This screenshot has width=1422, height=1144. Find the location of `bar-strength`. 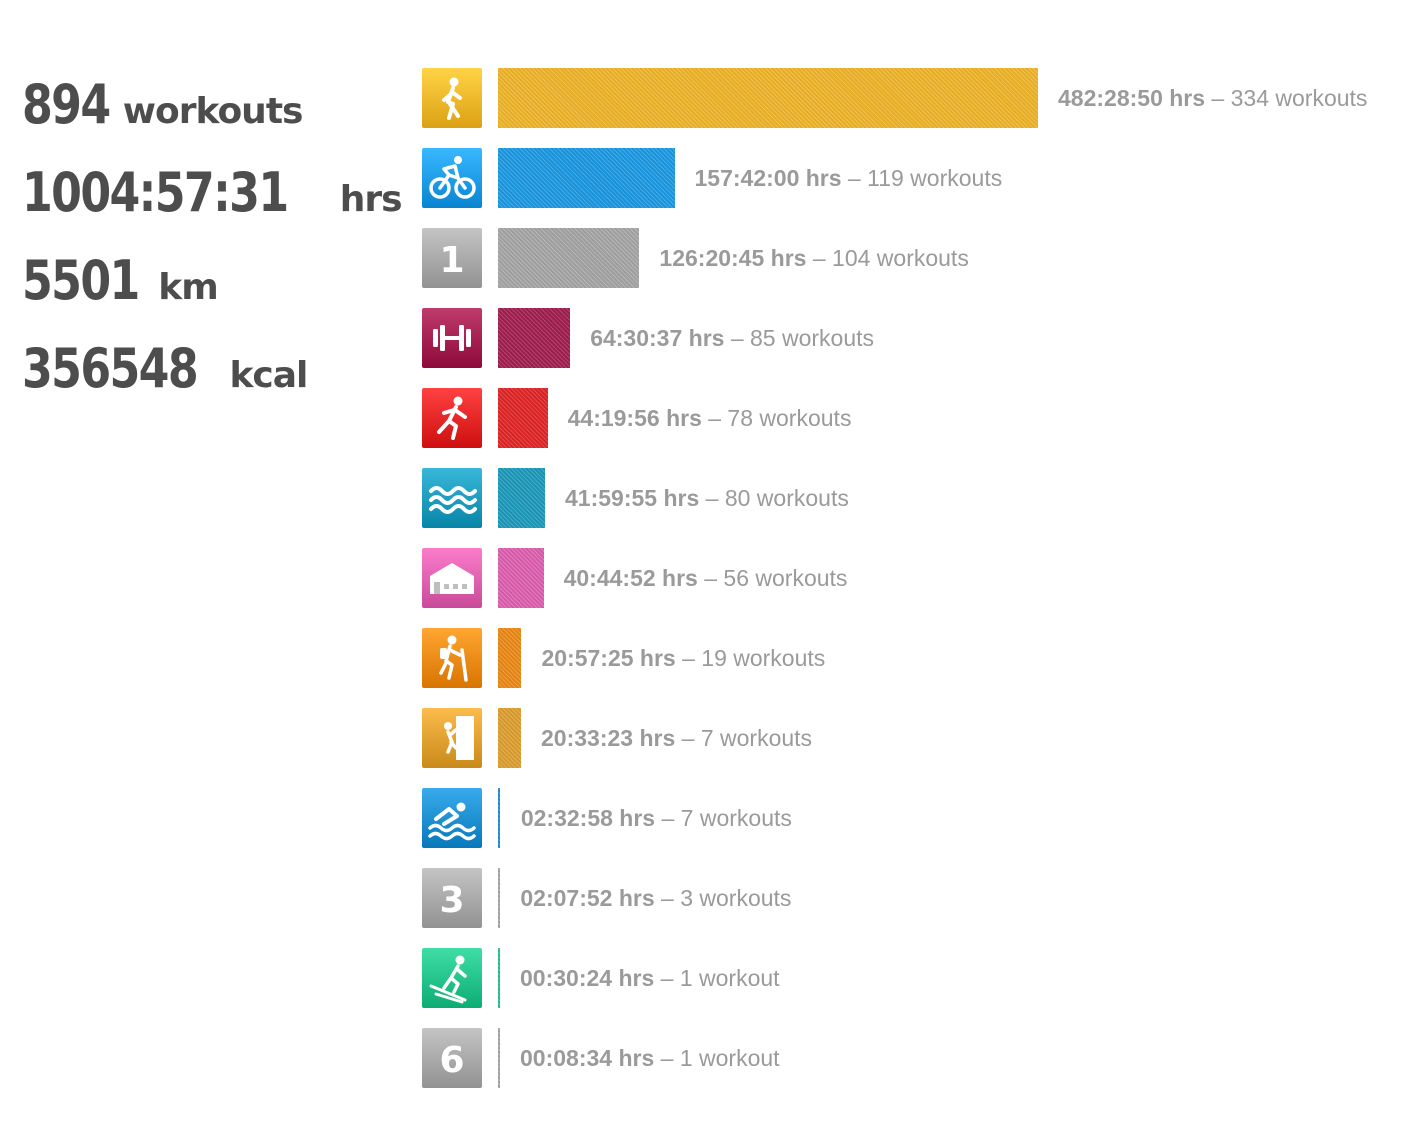

bar-strength is located at coordinates (534, 338).